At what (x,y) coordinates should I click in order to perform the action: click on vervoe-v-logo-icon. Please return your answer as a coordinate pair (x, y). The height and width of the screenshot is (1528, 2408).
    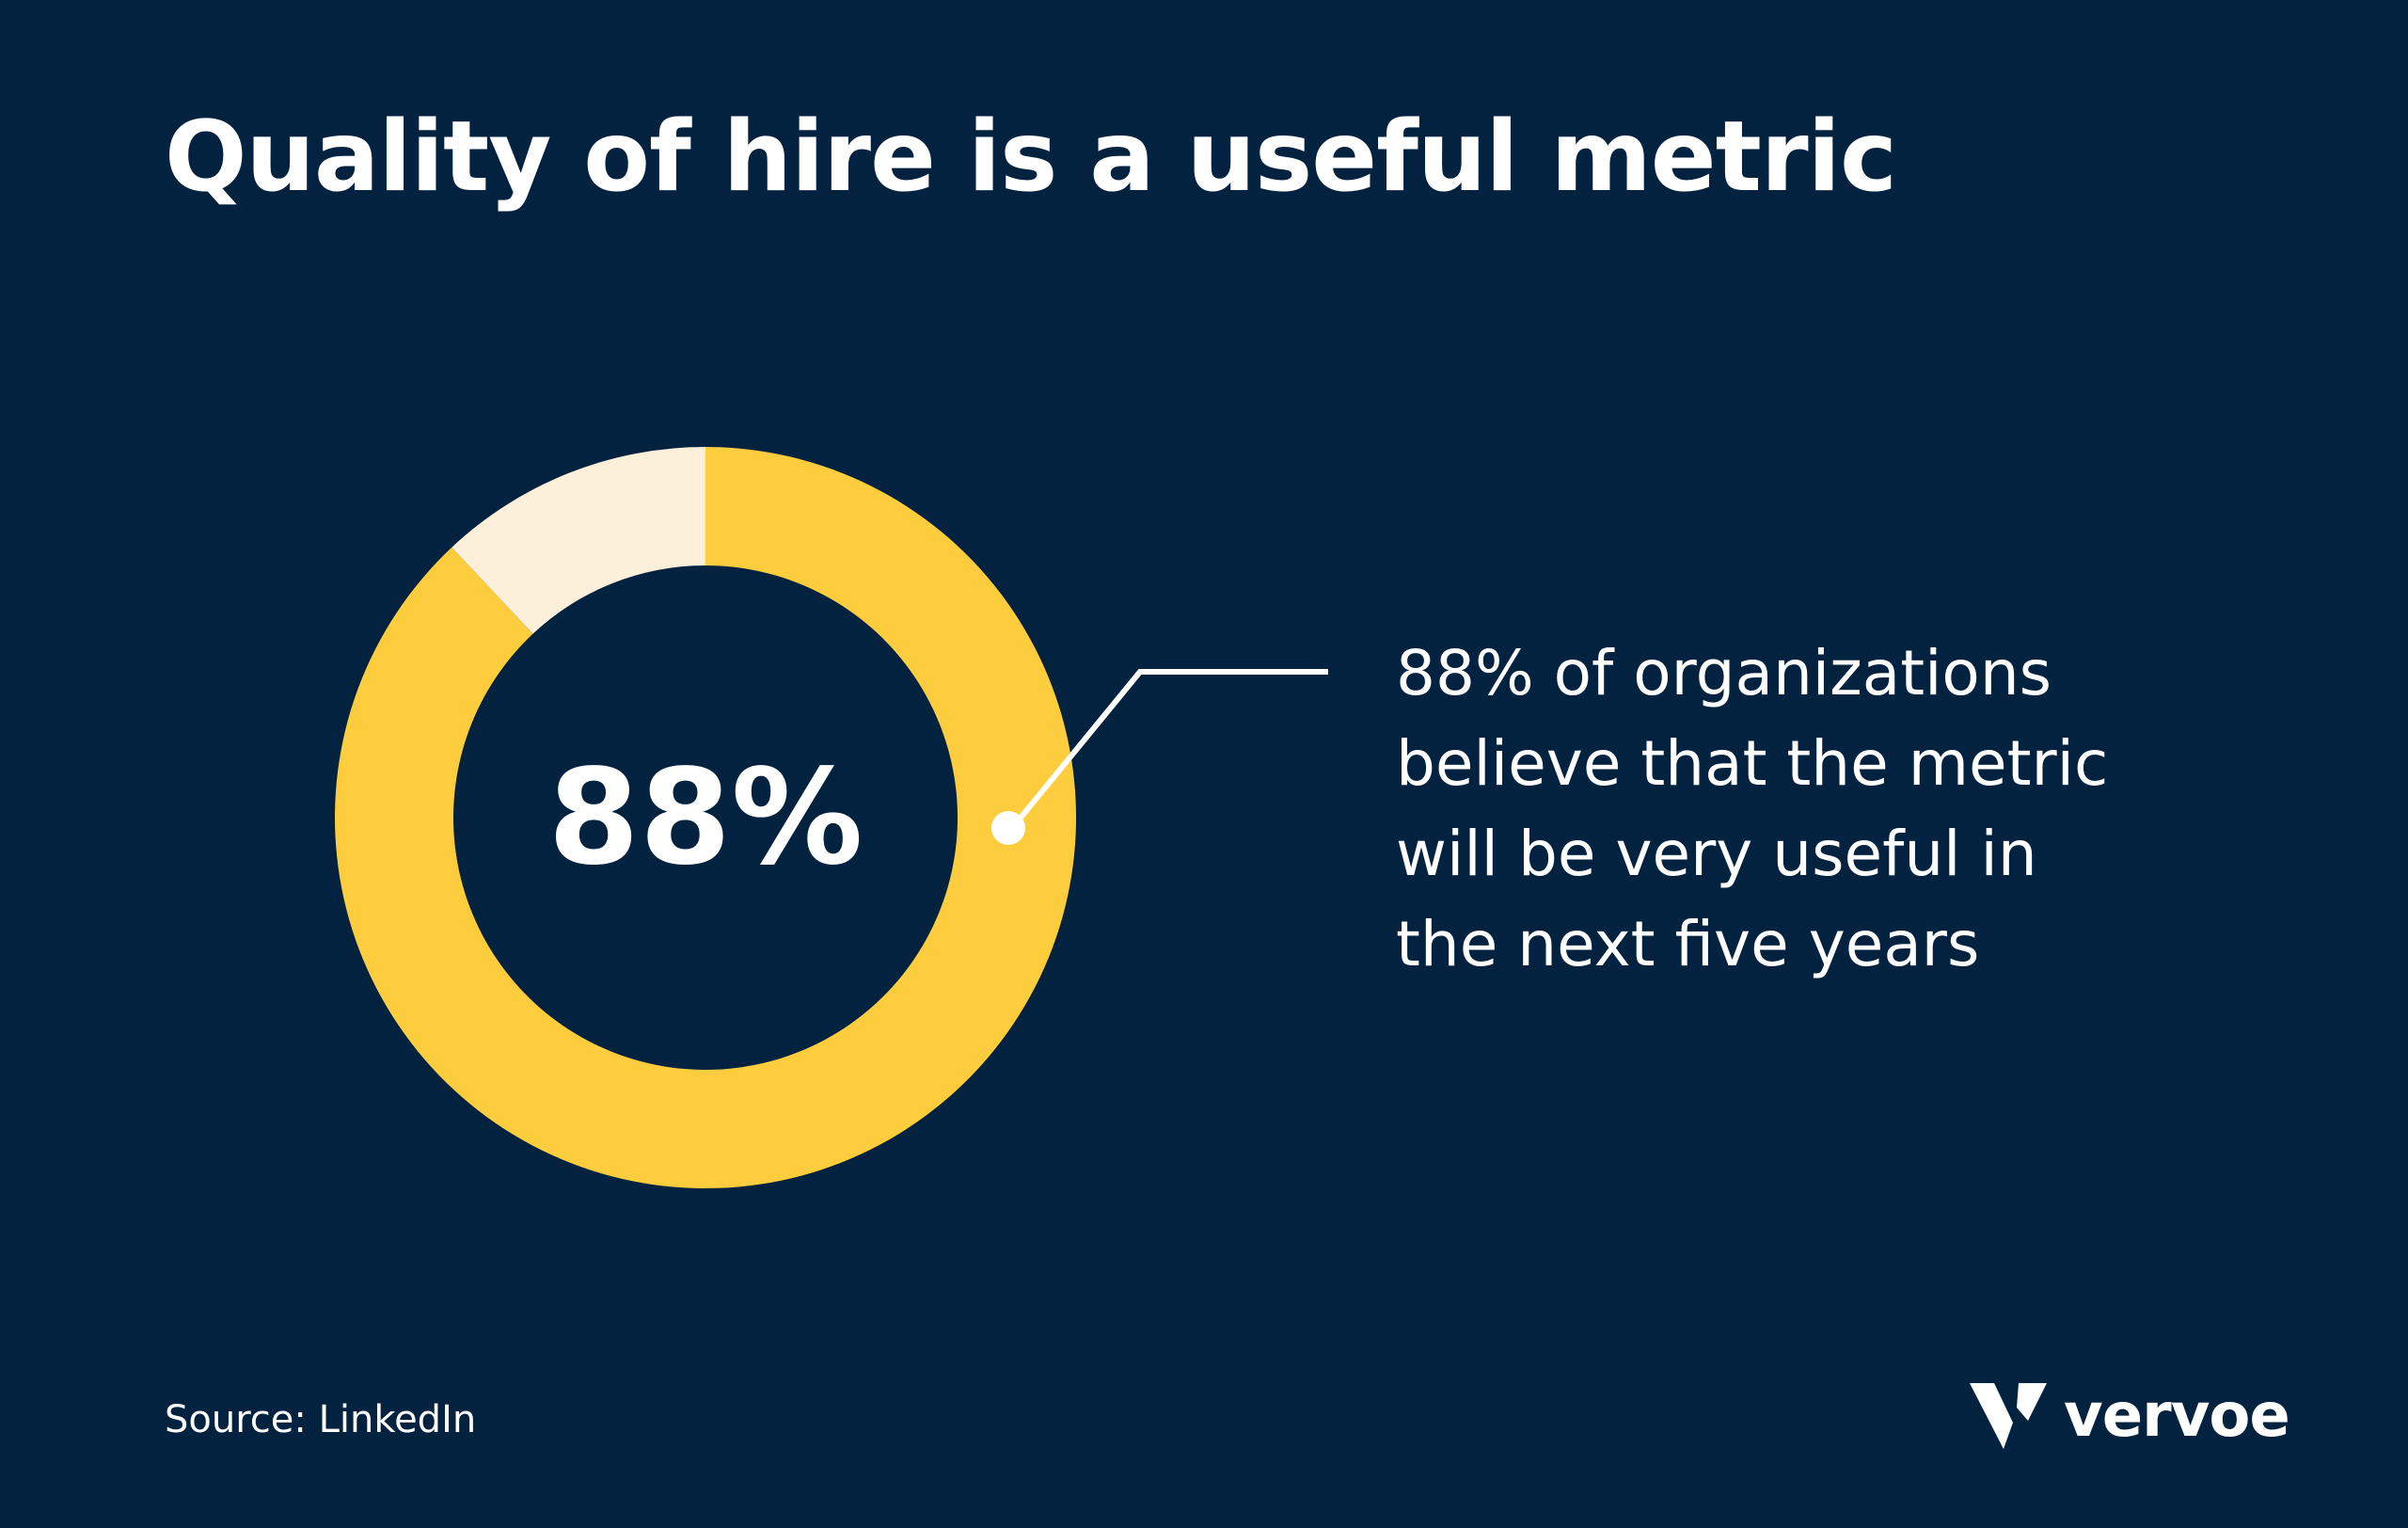
    Looking at the image, I should click on (2009, 1416).